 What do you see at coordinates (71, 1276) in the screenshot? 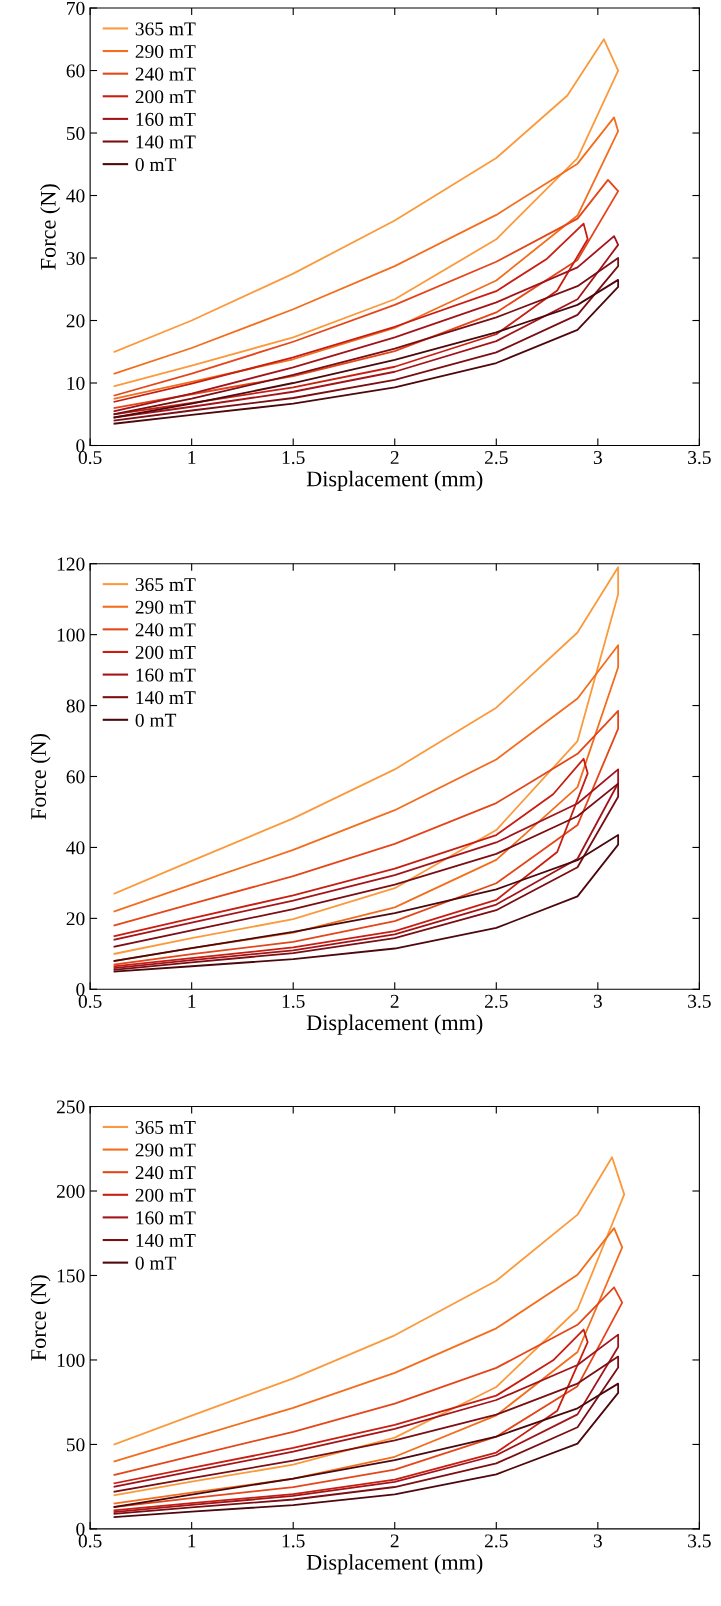
I see `y-tick-label: 150` at bounding box center [71, 1276].